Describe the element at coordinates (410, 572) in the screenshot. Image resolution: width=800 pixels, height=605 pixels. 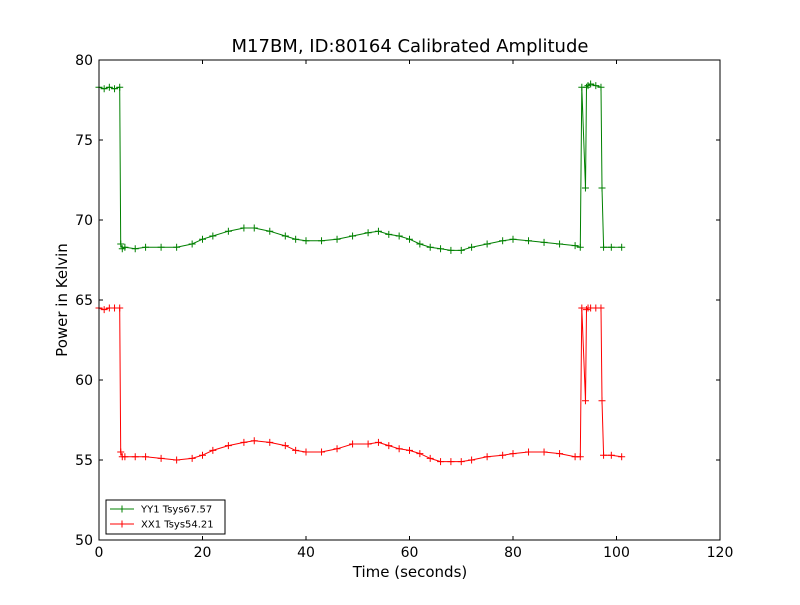
I see `x-axis-title: Time (seconds)` at that location.